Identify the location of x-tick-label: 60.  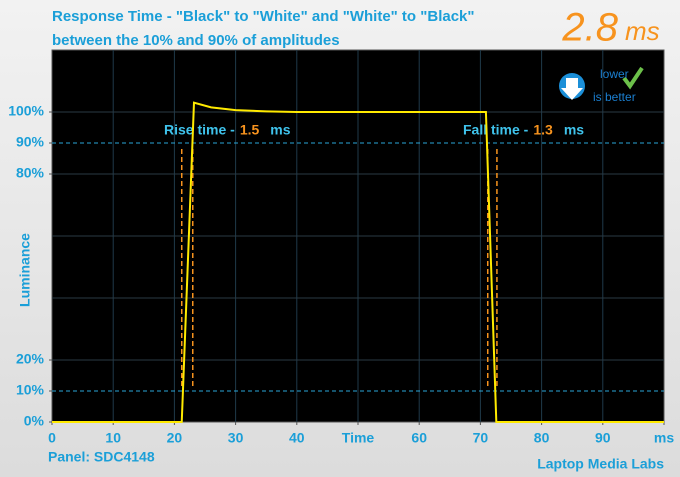
(419, 438).